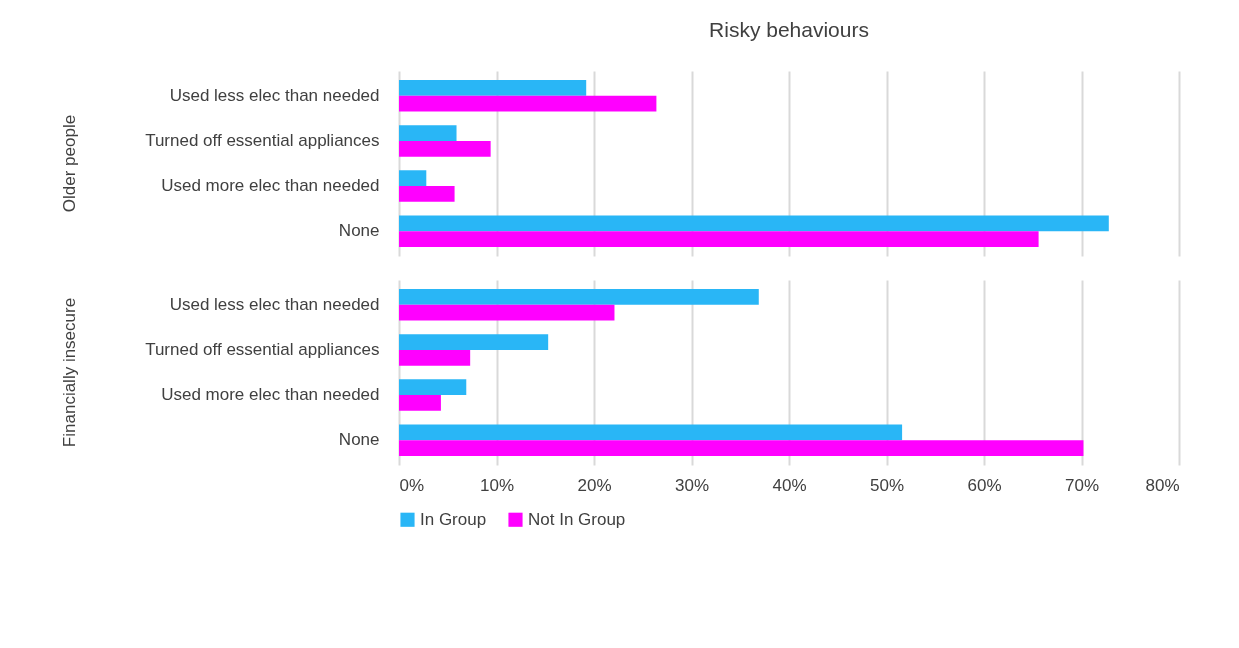 The height and width of the screenshot is (648, 1239). What do you see at coordinates (887, 485) in the screenshot?
I see `x-tick-label: 50%` at bounding box center [887, 485].